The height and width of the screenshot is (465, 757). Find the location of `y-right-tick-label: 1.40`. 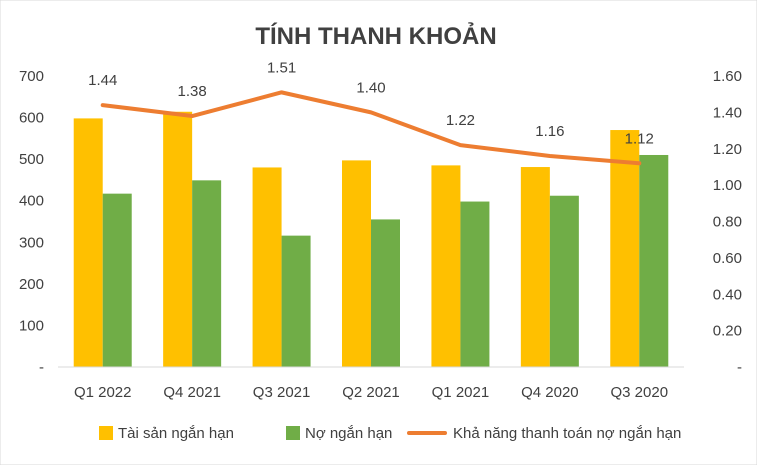

y-right-tick-label: 1.40 is located at coordinates (727, 112).